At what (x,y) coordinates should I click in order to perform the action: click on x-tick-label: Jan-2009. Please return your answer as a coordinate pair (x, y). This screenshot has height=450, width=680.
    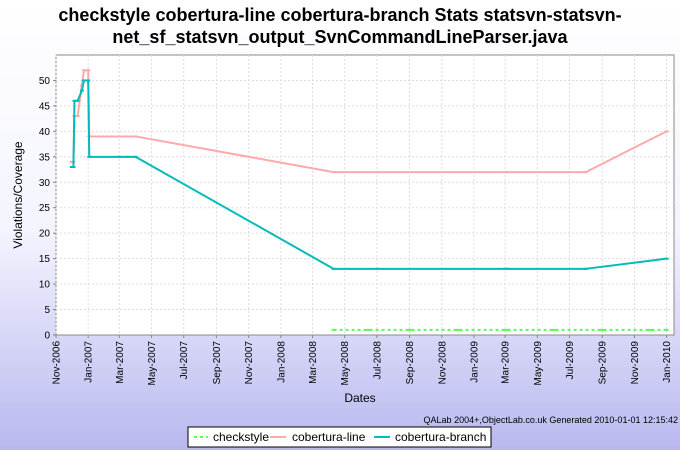
    Looking at the image, I should click on (474, 362).